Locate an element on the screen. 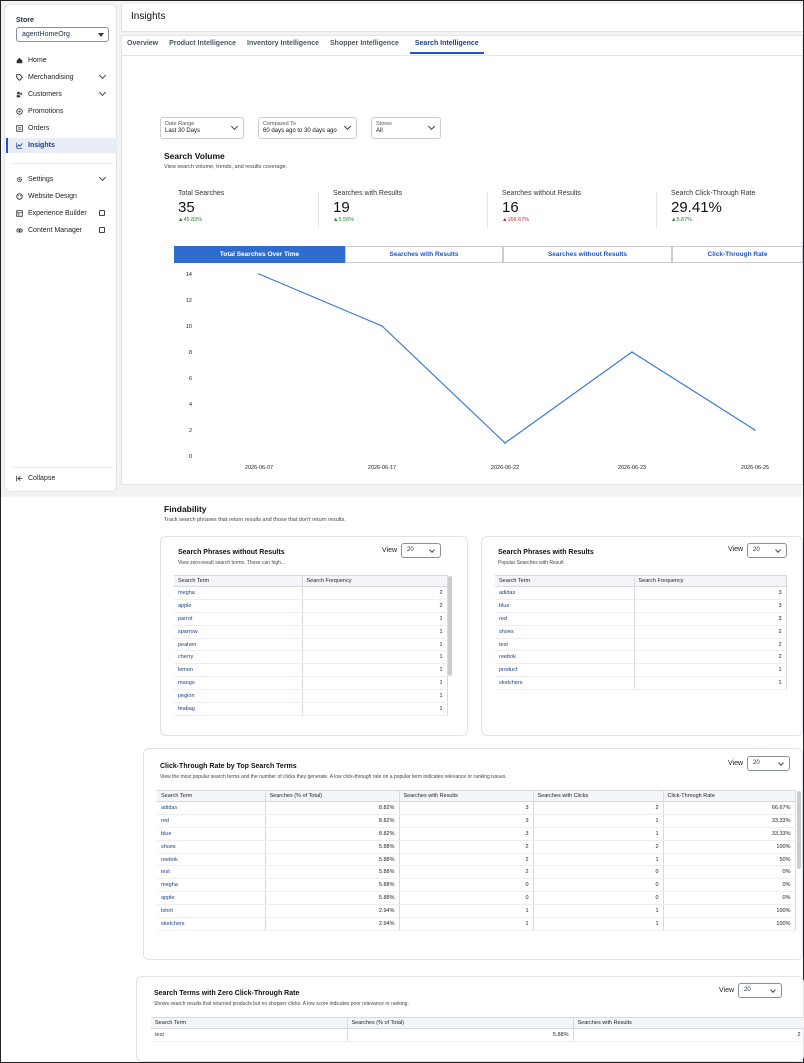 This screenshot has height=1063, width=804. sidebar-item-settings: Settings is located at coordinates (61, 179).